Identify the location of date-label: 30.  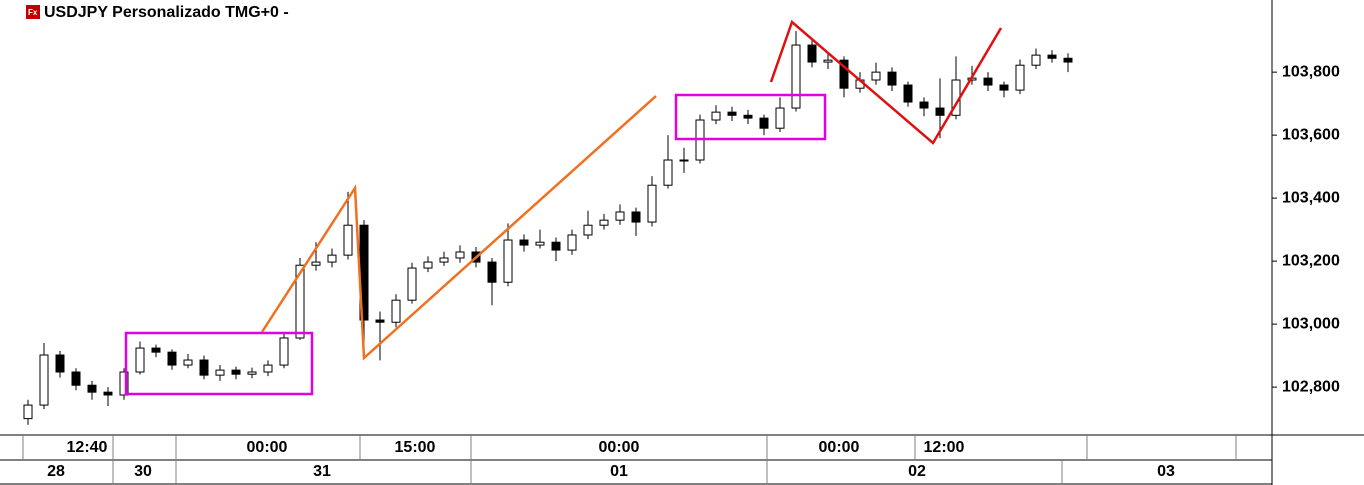
(143, 471).